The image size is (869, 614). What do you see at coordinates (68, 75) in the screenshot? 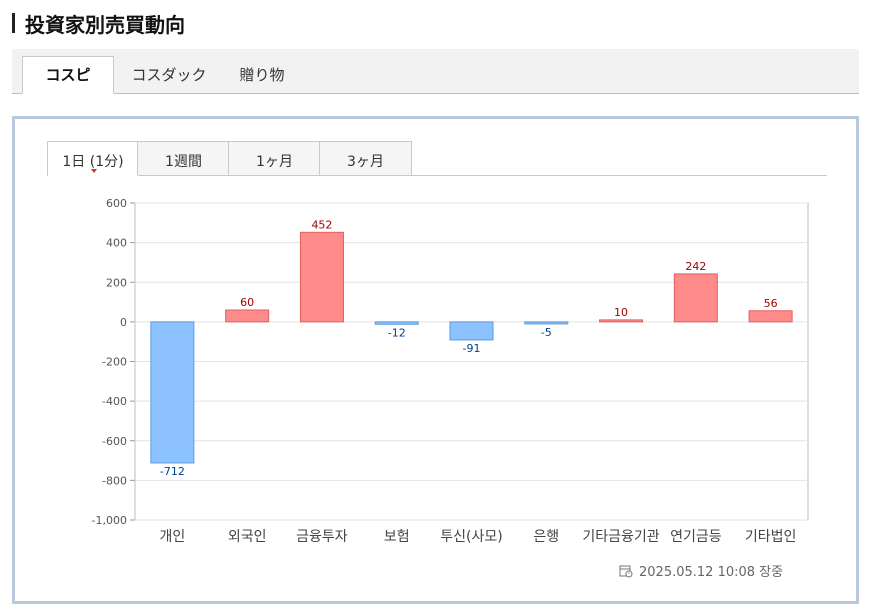
I see `tab-kospi: コスピ` at bounding box center [68, 75].